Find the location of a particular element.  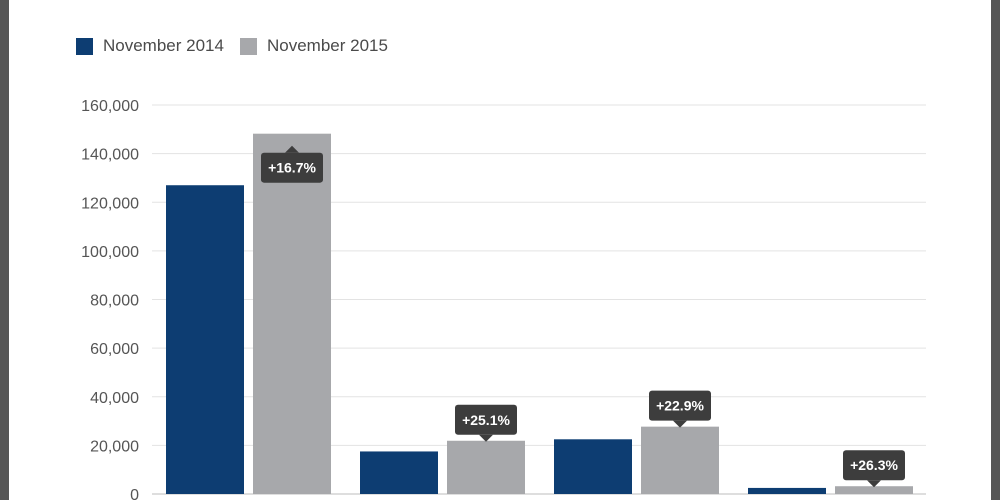

y-tick-label: 140,000 is located at coordinates (110, 155).